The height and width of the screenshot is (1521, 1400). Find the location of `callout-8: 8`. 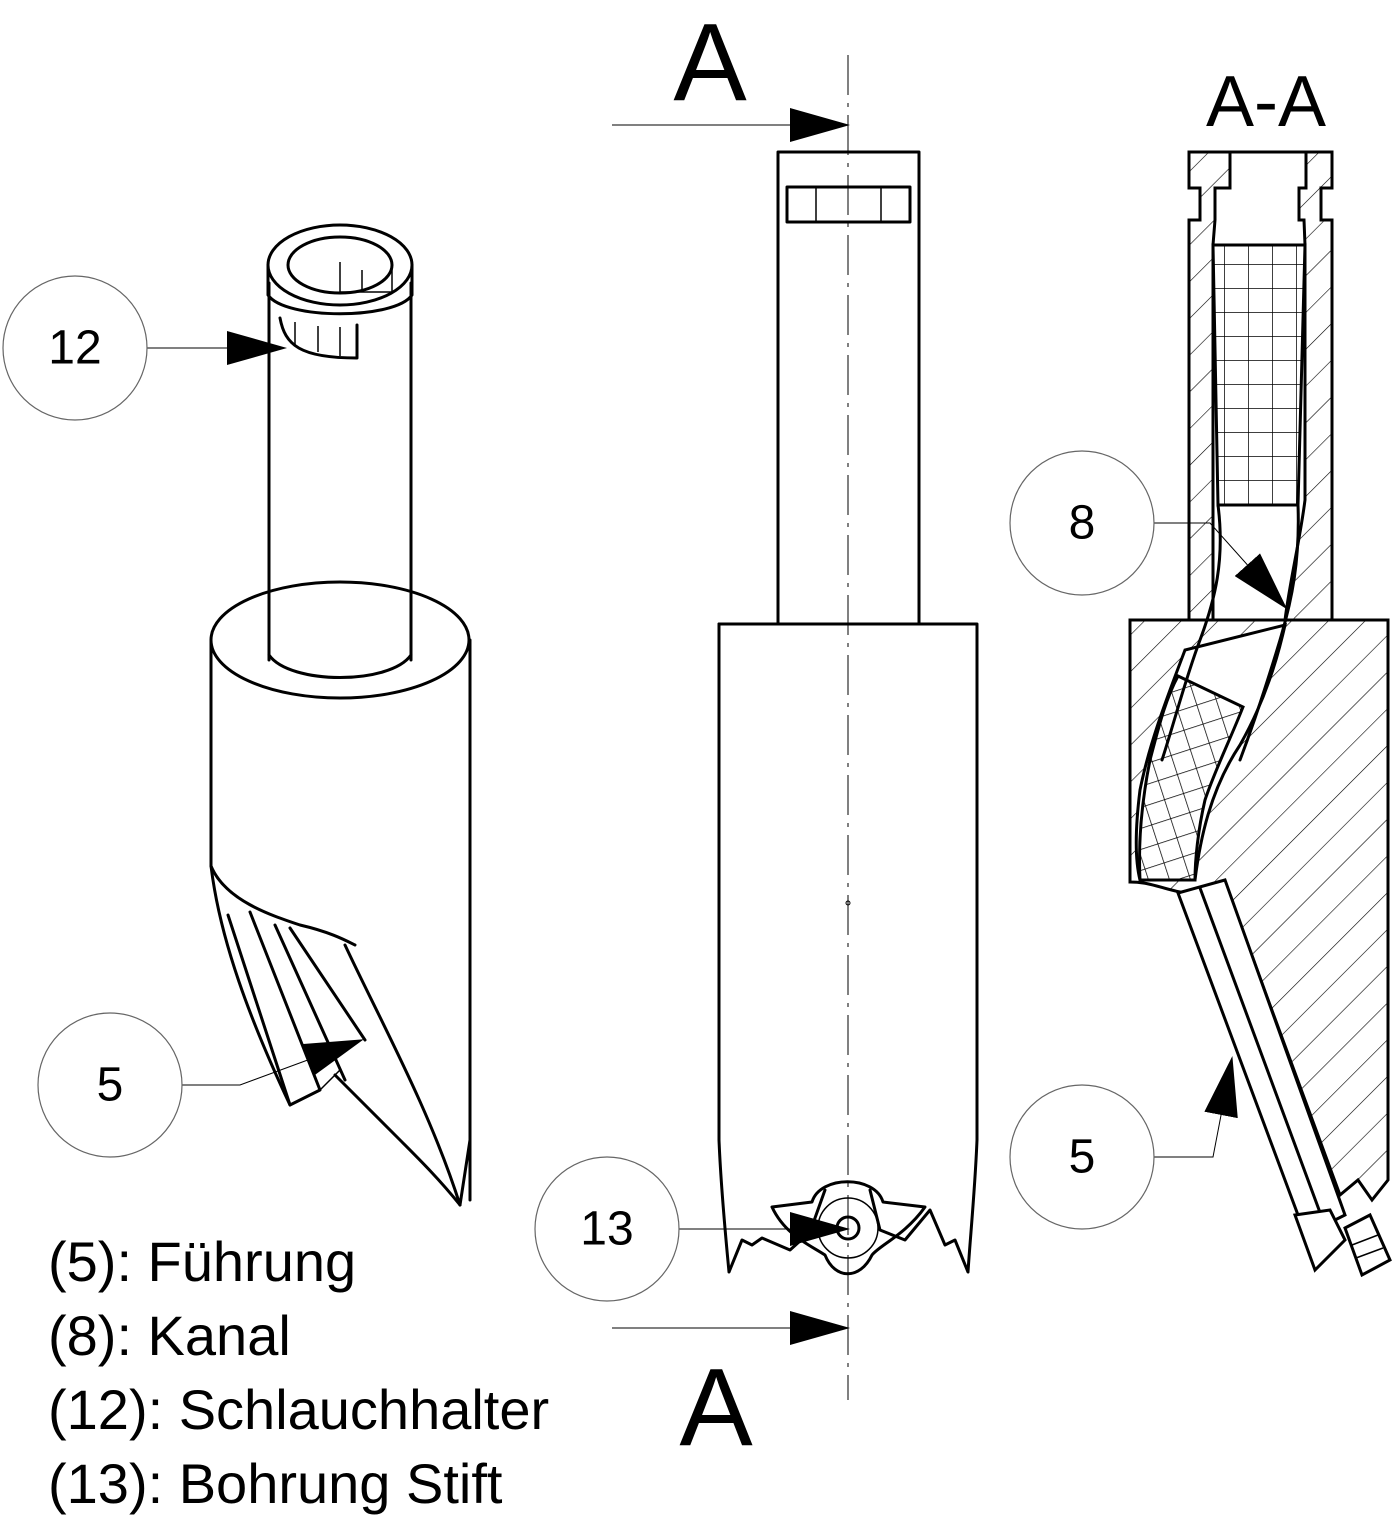

callout-8: 8 is located at coordinates (1082, 523).